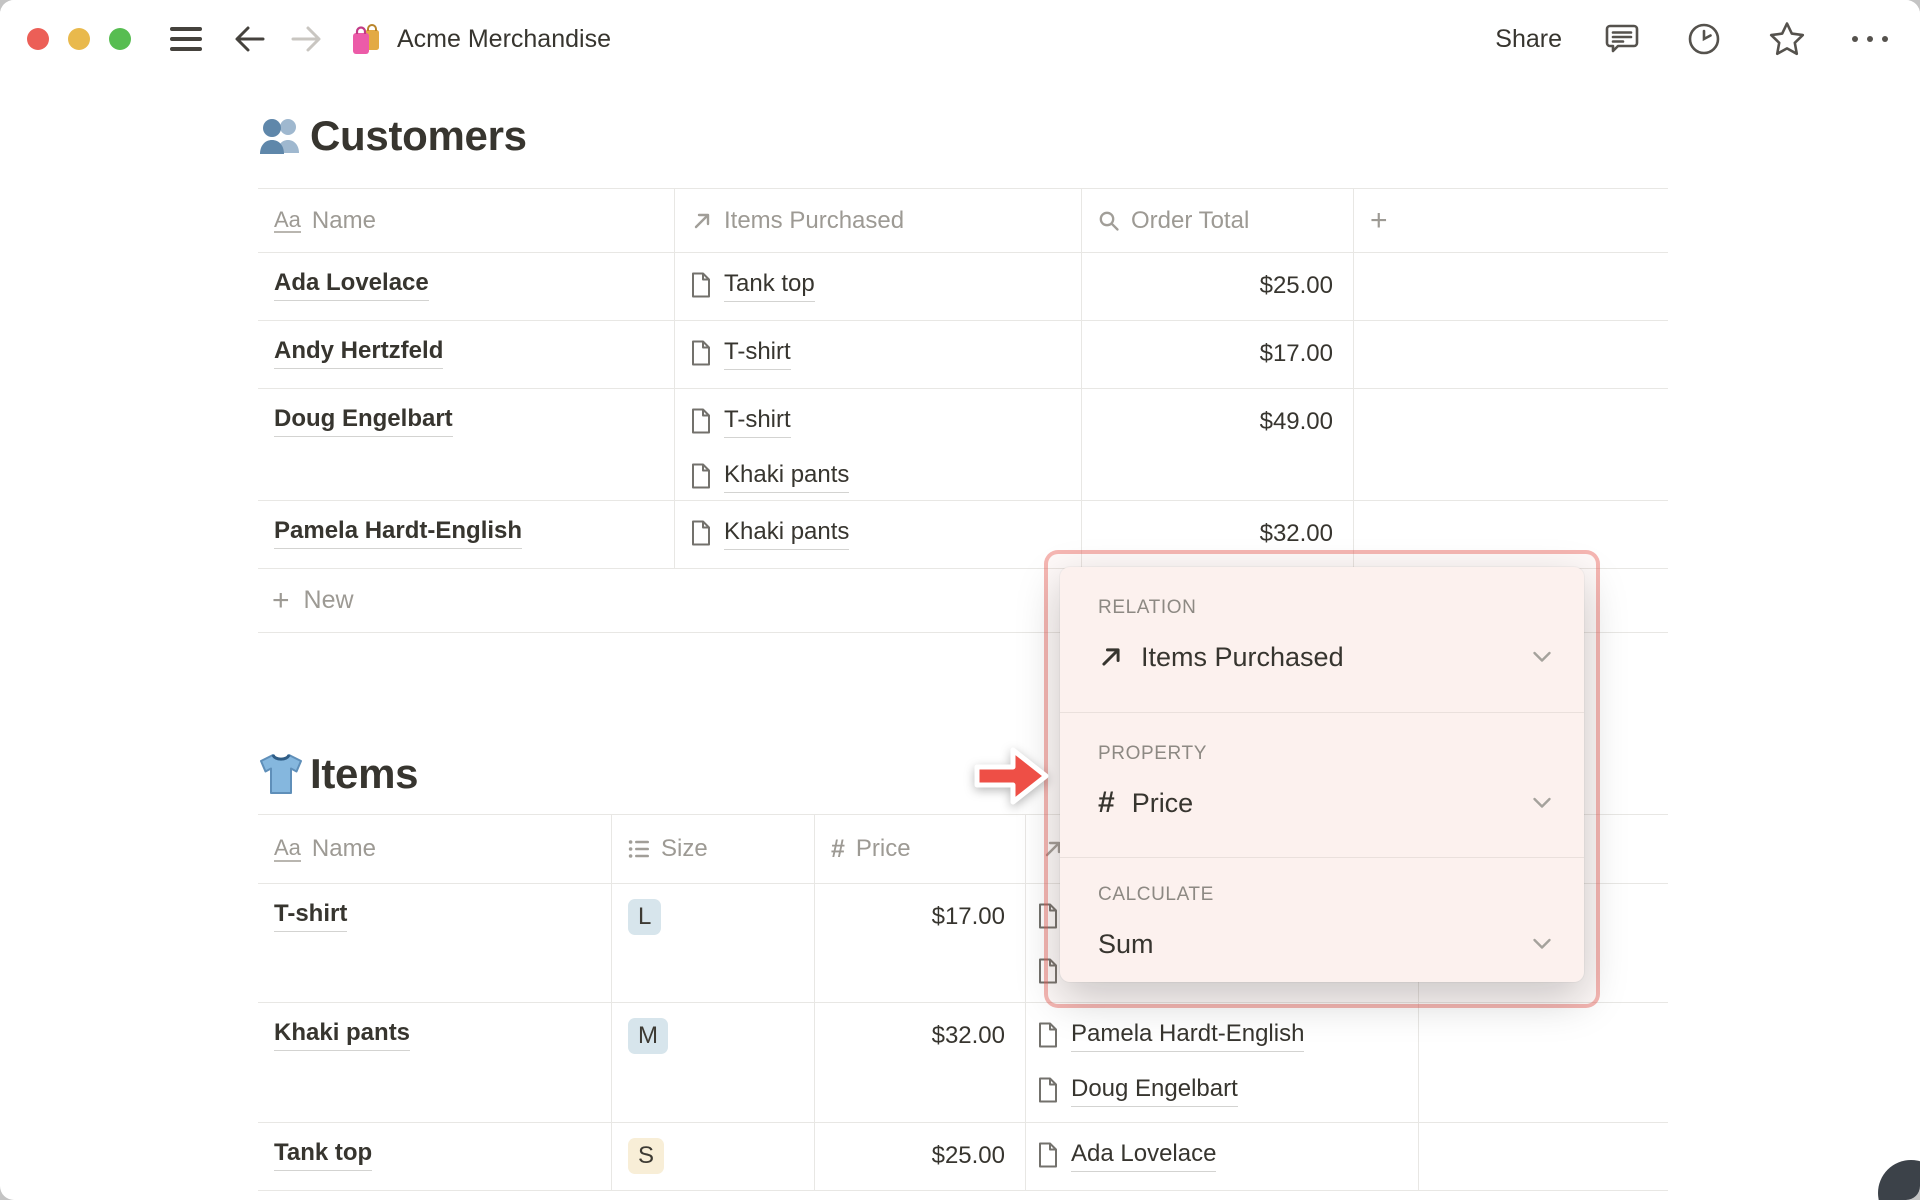 Image resolution: width=1920 pixels, height=1200 pixels. I want to click on property-select: # Price, so click(1324, 803).